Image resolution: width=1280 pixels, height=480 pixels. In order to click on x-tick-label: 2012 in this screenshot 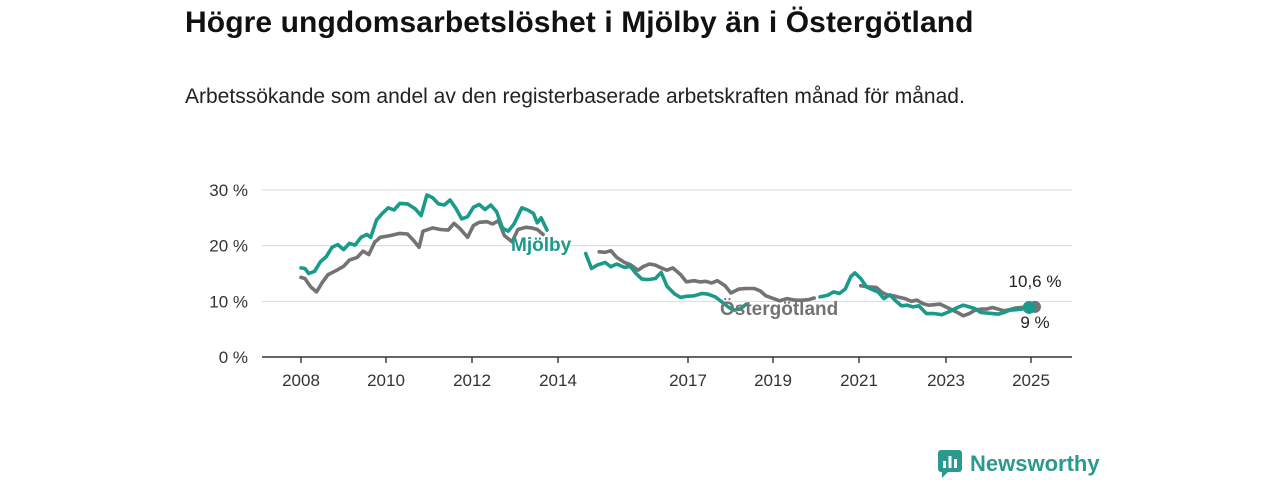, I will do `click(472, 380)`.